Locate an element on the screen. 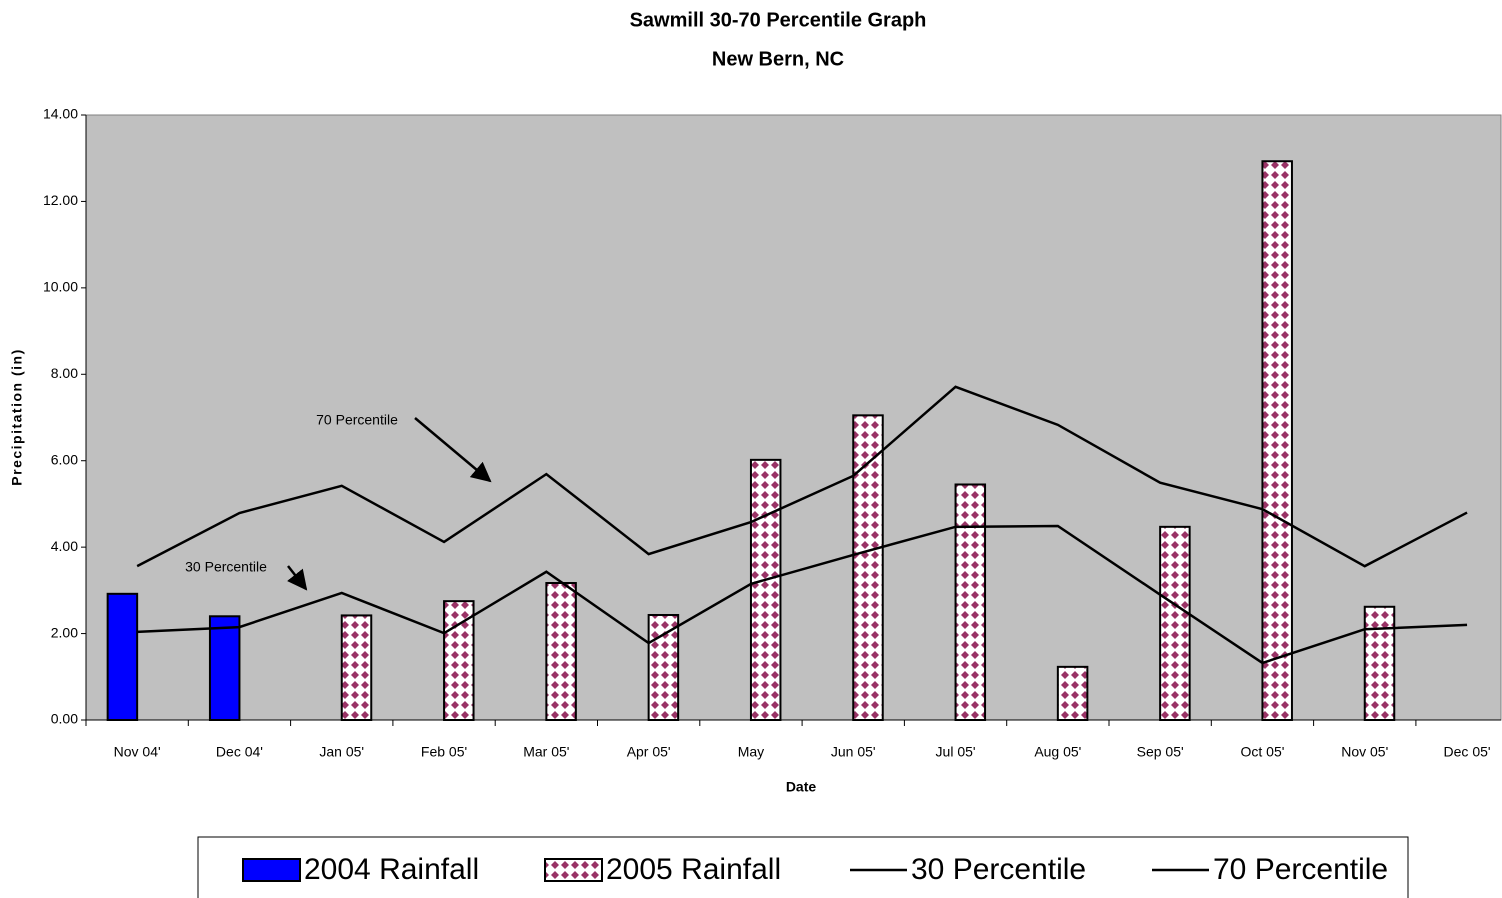 Image resolution: width=1502 pixels, height=898 pixels. legend-label: 30 Percentile is located at coordinates (998, 869).